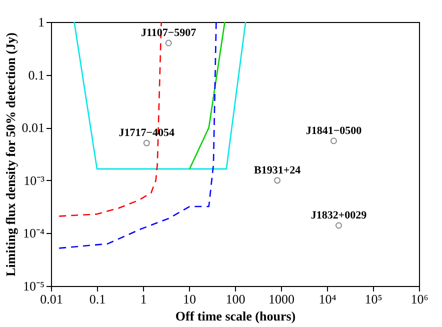 Image resolution: width=442 pixels, height=327 pixels. What do you see at coordinates (51, 299) in the screenshot?
I see `x-tick-label: 0.01` at bounding box center [51, 299].